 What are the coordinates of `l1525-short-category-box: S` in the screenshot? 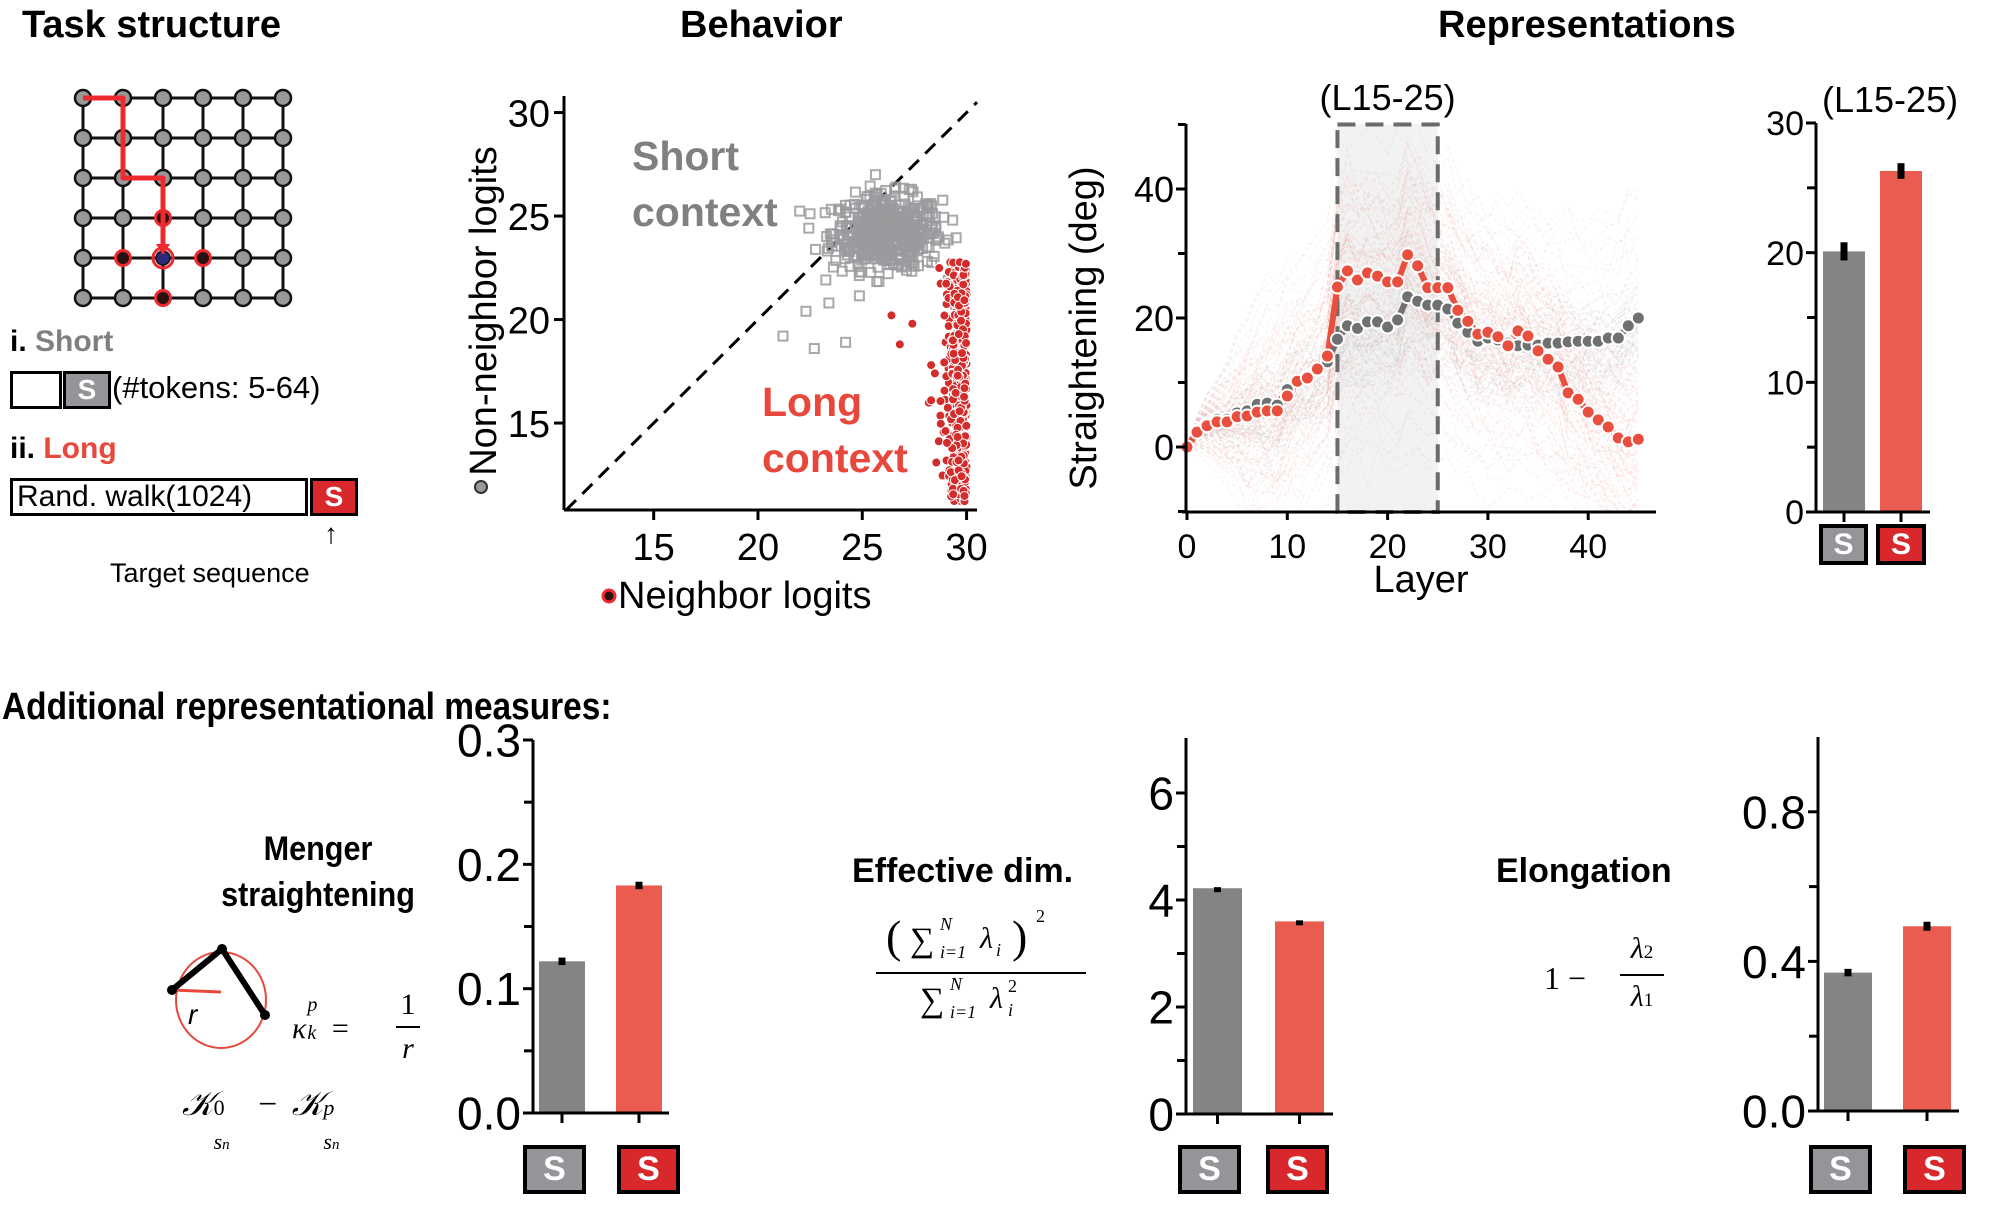 It's located at (1843, 544).